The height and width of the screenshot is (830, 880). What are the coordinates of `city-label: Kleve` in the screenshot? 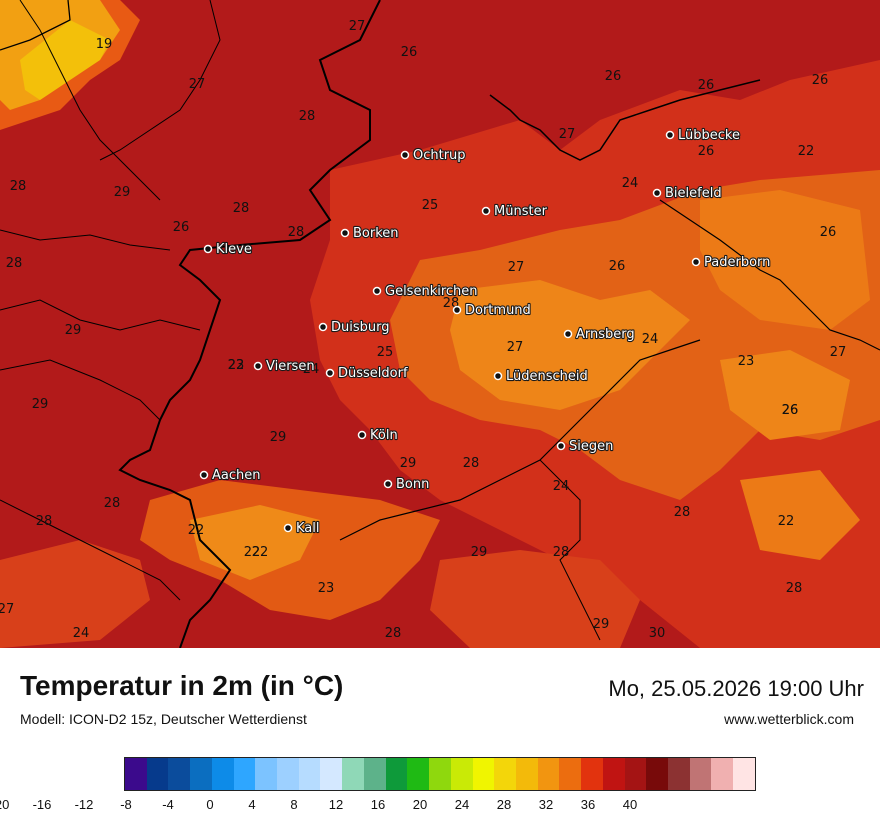 It's located at (234, 249).